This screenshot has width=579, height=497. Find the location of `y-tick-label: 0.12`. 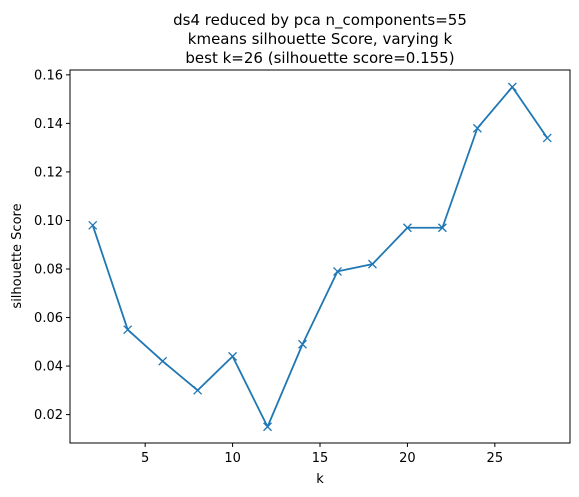

y-tick-label: 0.12 is located at coordinates (48, 172).